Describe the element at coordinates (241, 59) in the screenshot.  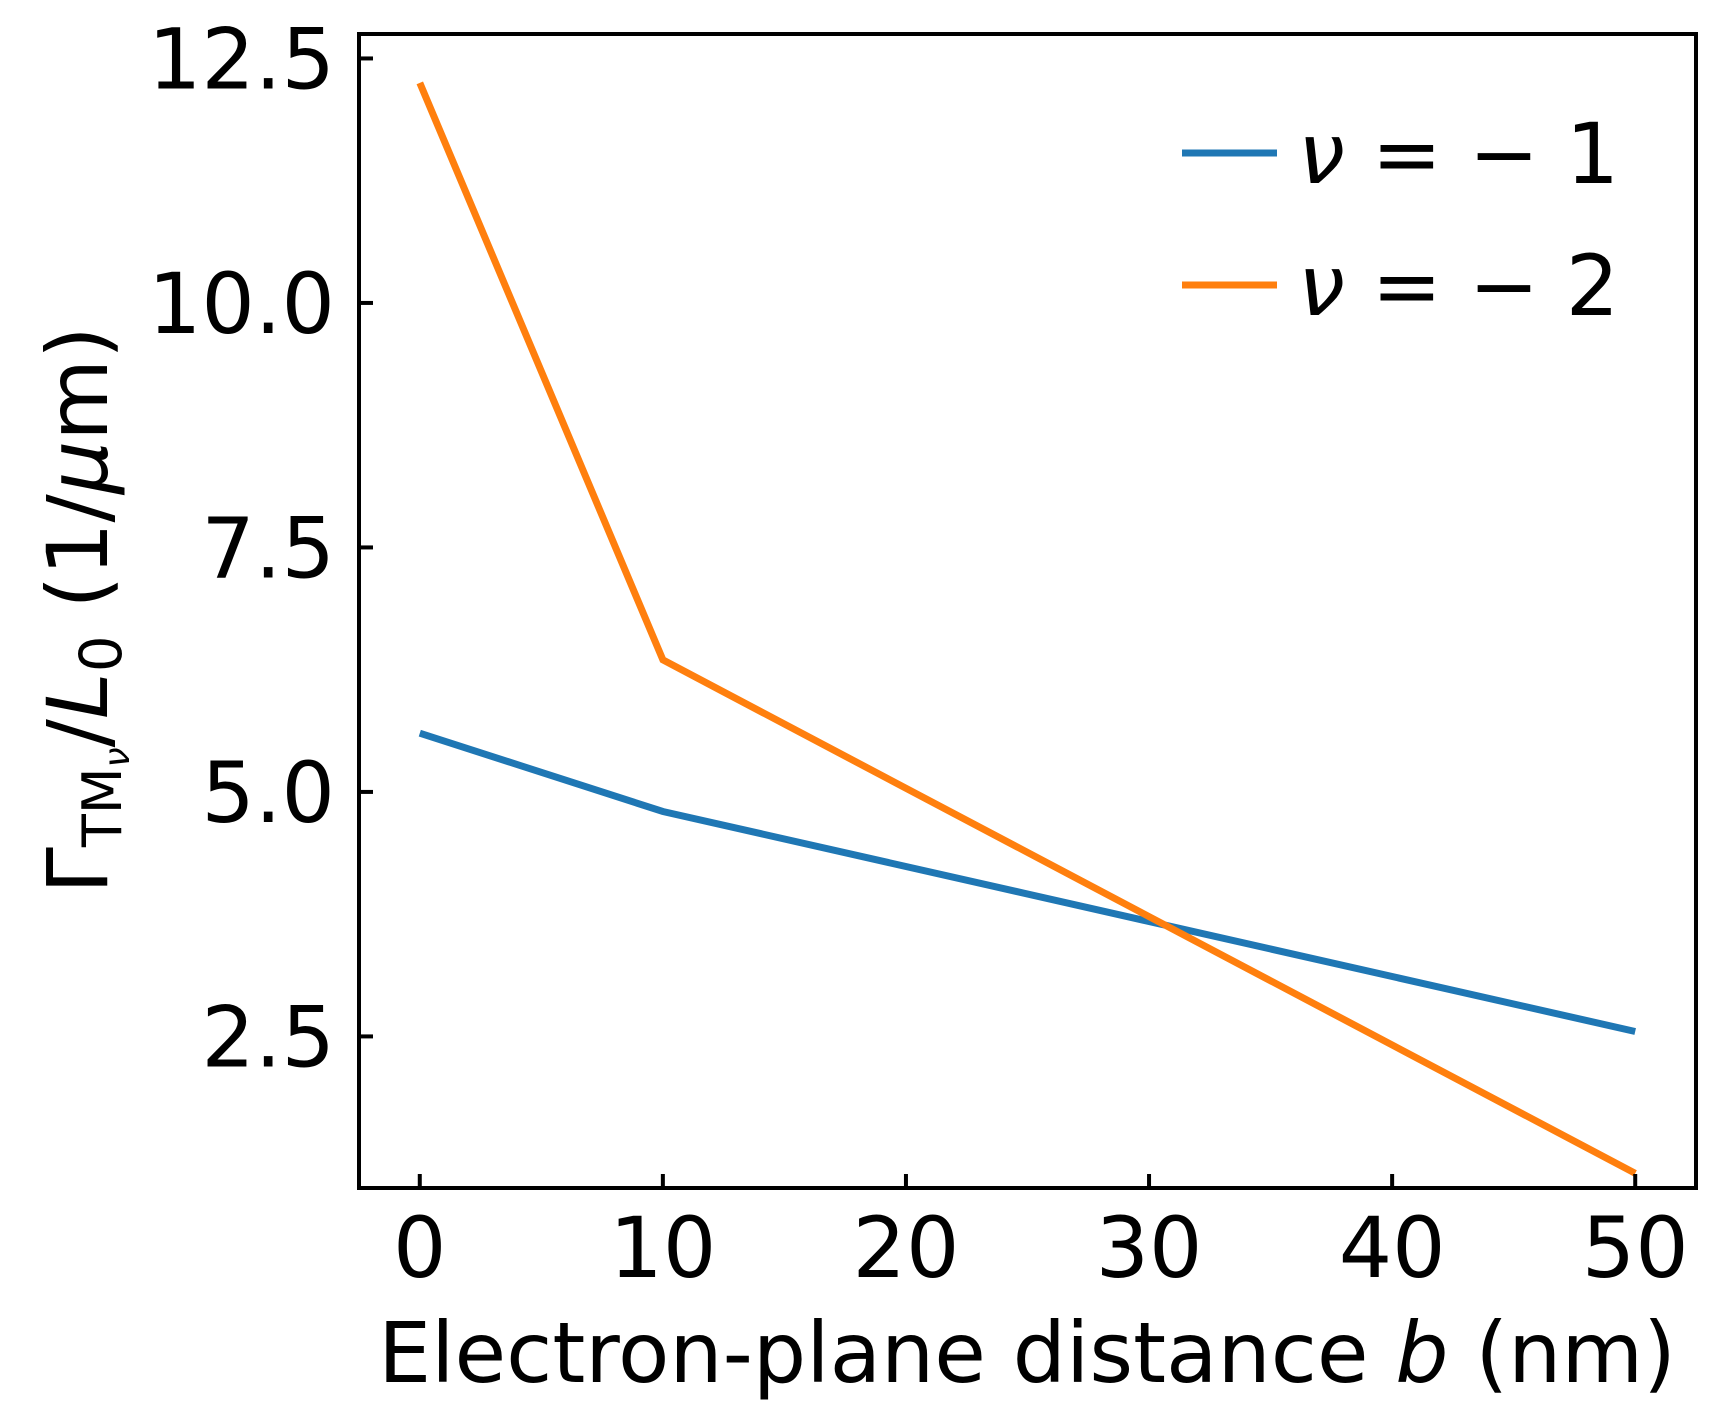
I see `y-tick-label-4: 12.5` at that location.